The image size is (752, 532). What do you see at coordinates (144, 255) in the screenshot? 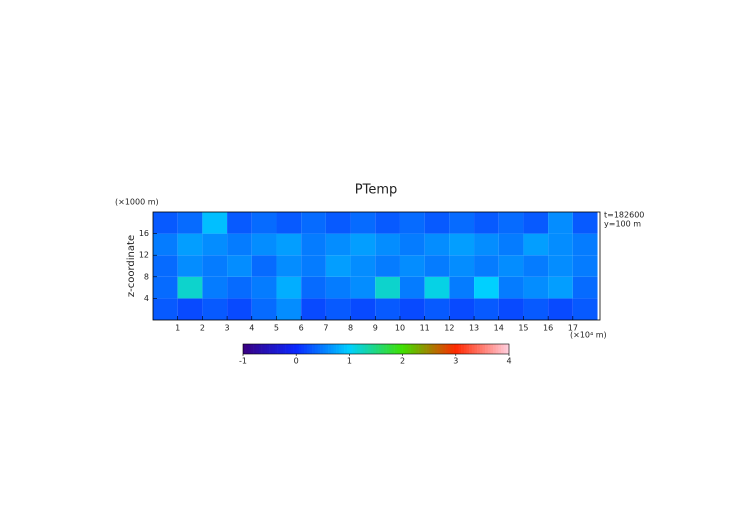
I see `y-tick-label: 12` at bounding box center [144, 255].